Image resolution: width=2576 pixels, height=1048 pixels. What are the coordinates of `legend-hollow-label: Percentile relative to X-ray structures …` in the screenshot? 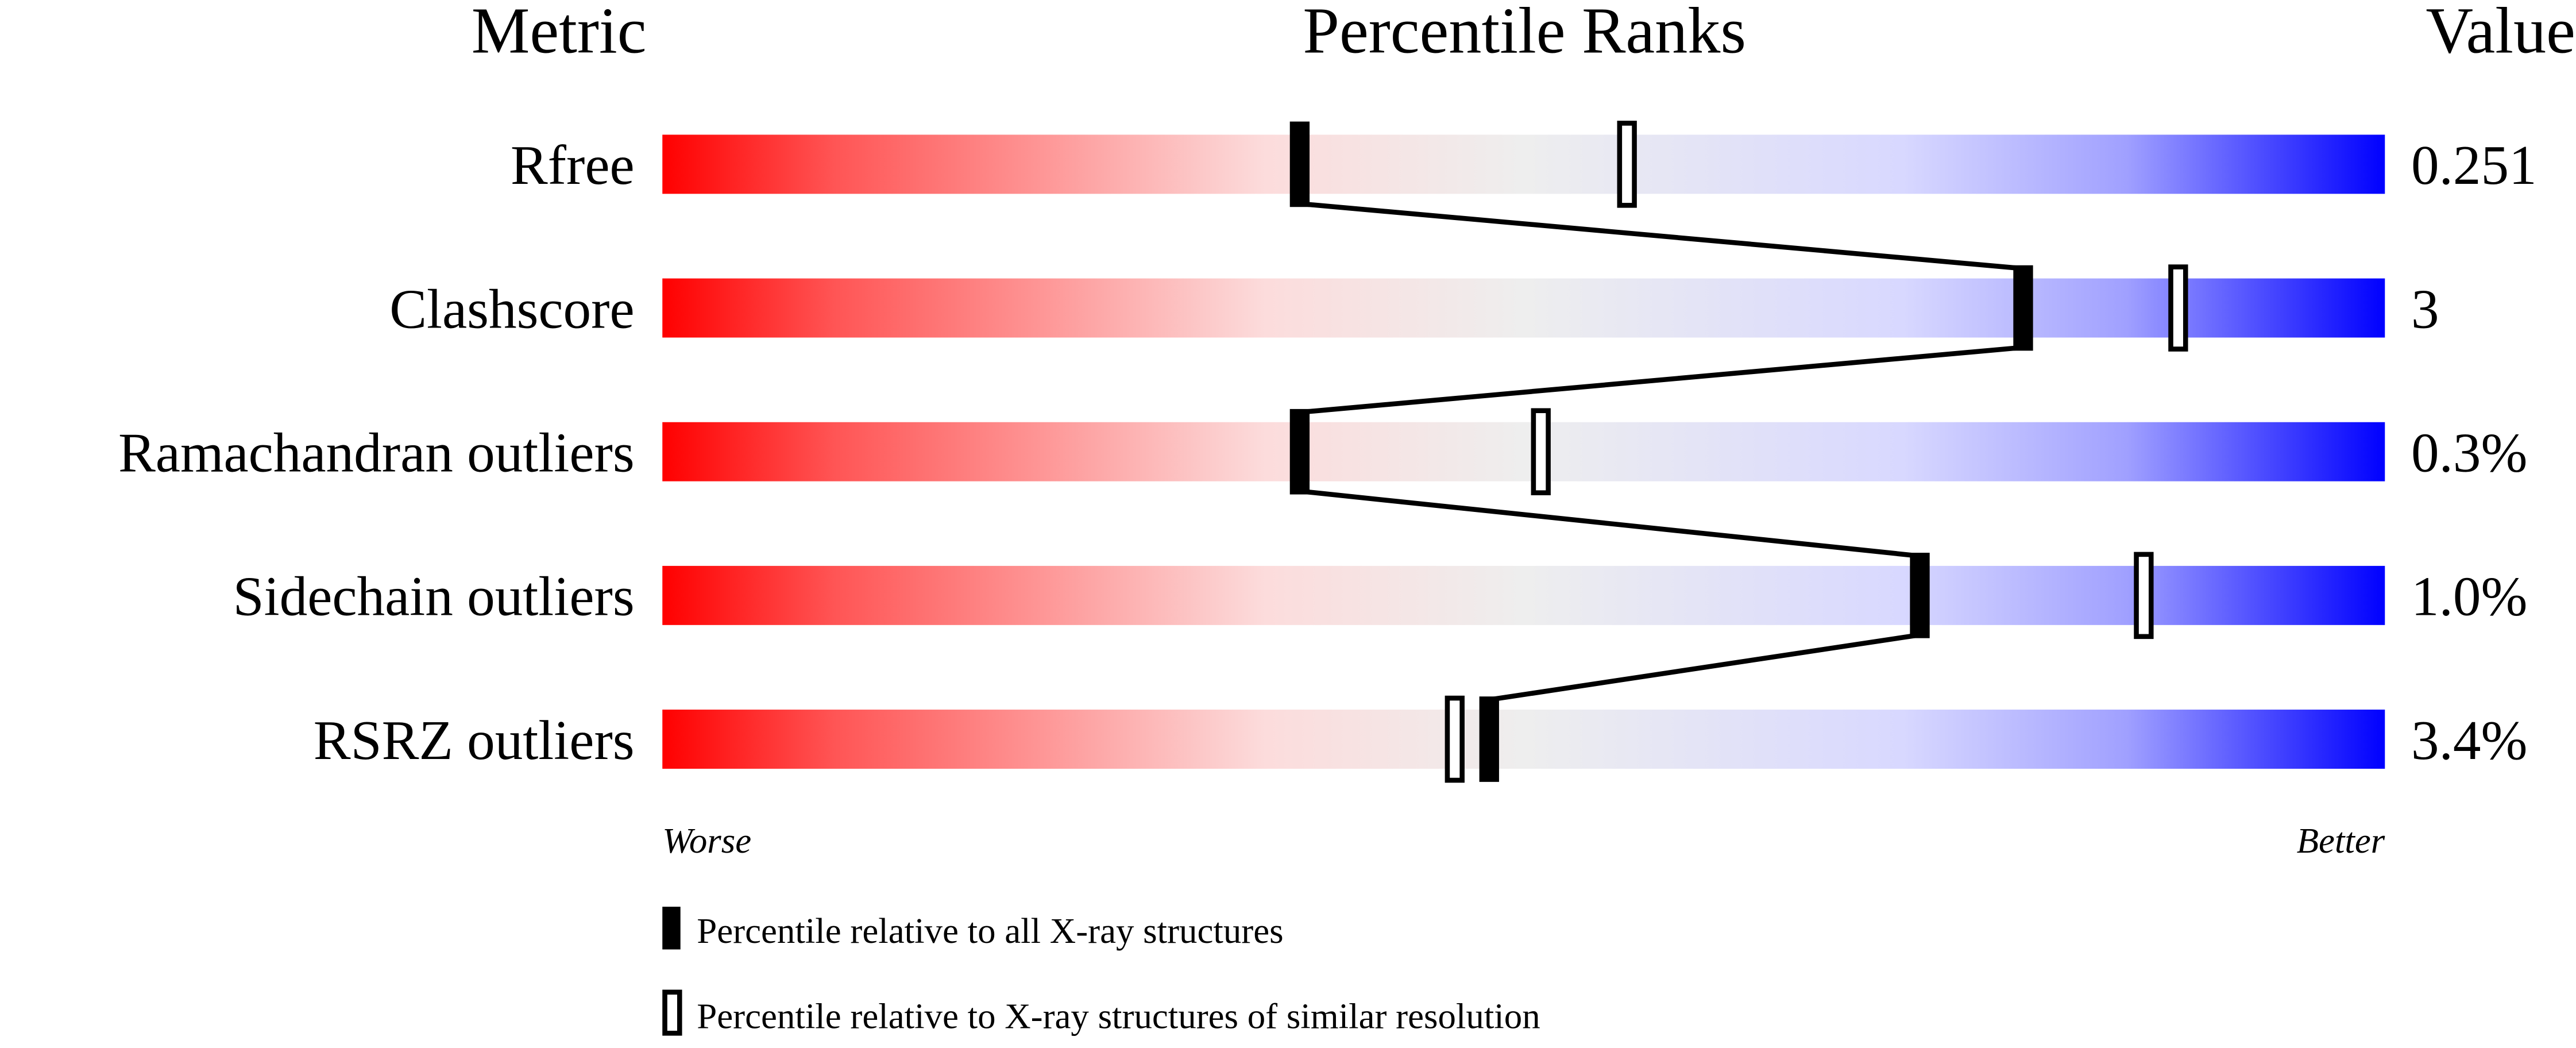 It's located at (1118, 1016).